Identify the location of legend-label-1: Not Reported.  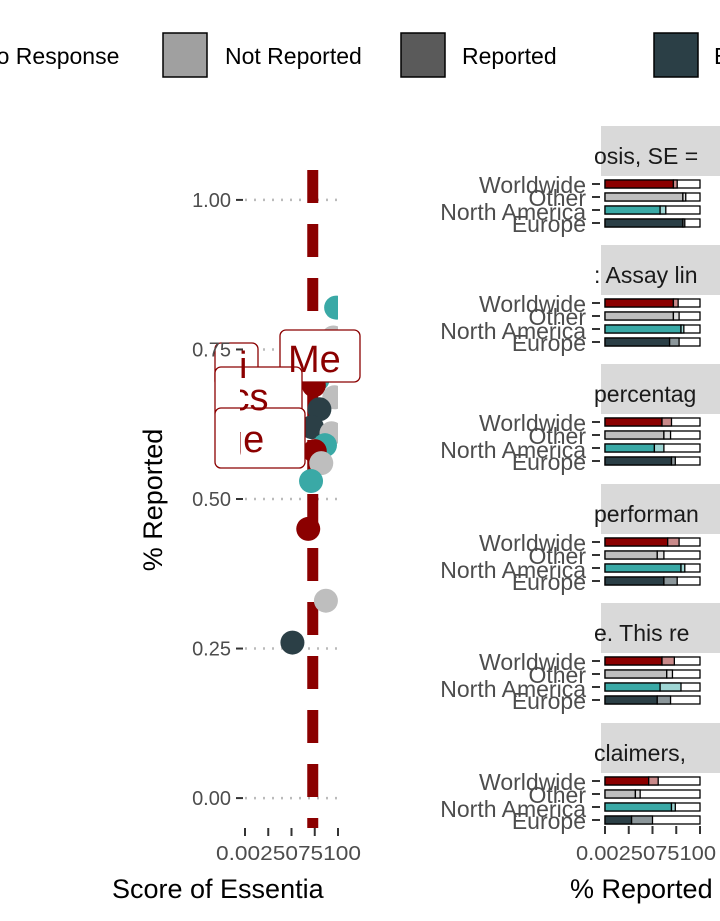
(293, 56).